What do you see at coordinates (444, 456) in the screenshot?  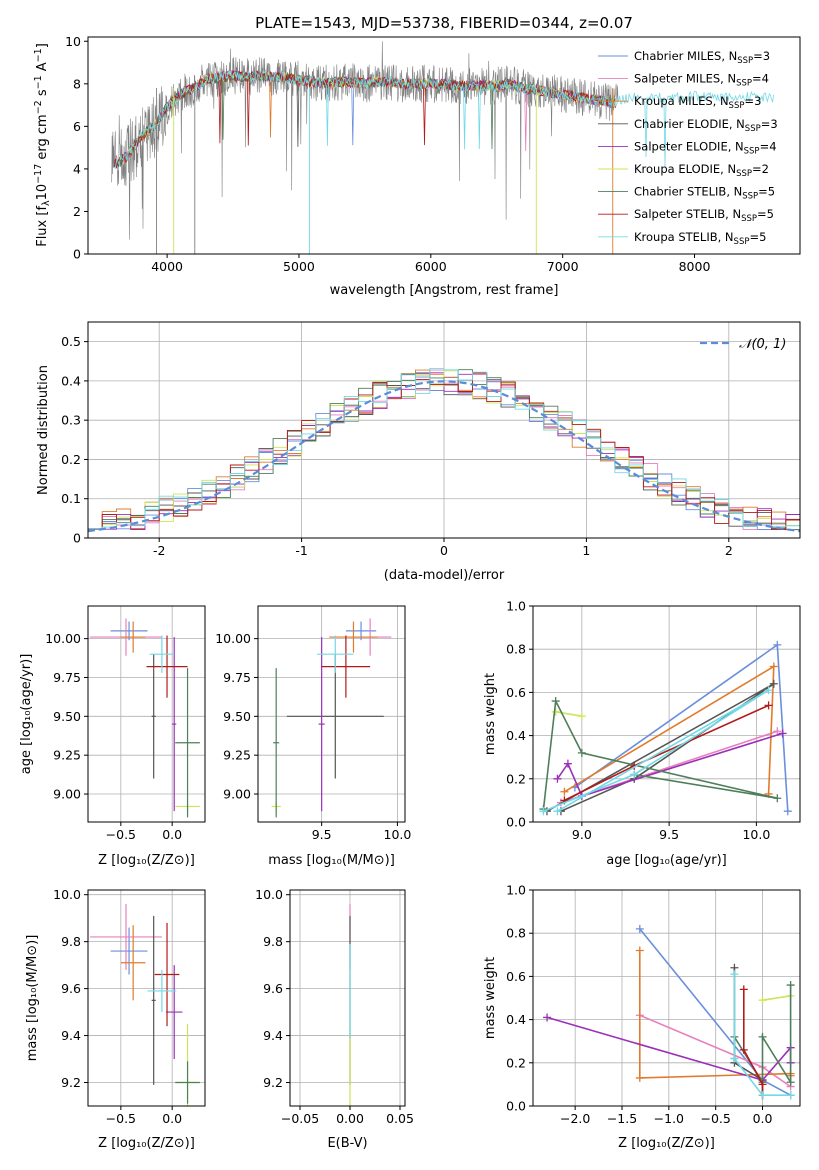 I see `gaussian-curve` at bounding box center [444, 456].